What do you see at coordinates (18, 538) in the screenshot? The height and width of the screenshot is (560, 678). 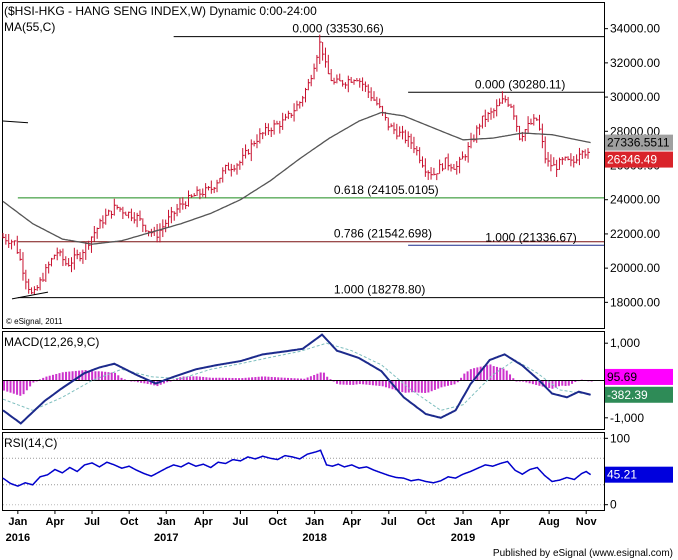 I see `year-label-0: 2016` at bounding box center [18, 538].